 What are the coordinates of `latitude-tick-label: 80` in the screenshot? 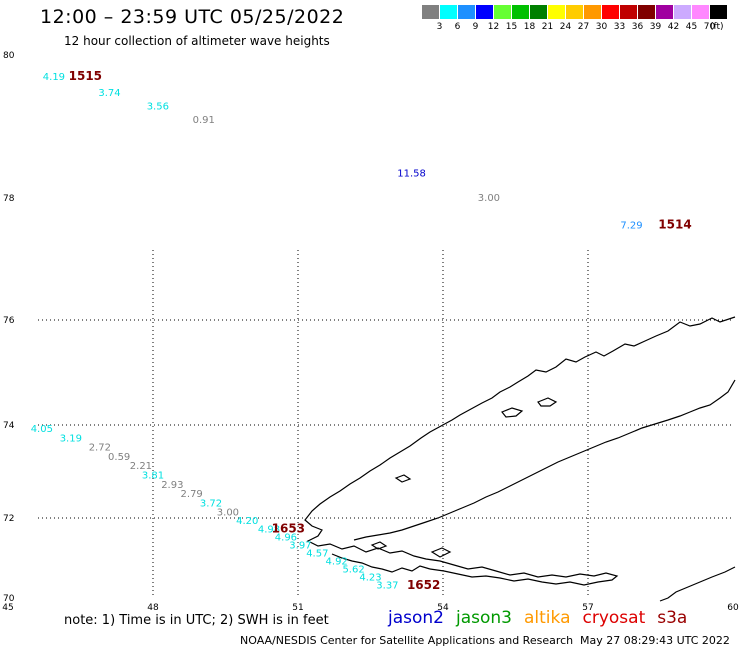 It's located at (9, 56).